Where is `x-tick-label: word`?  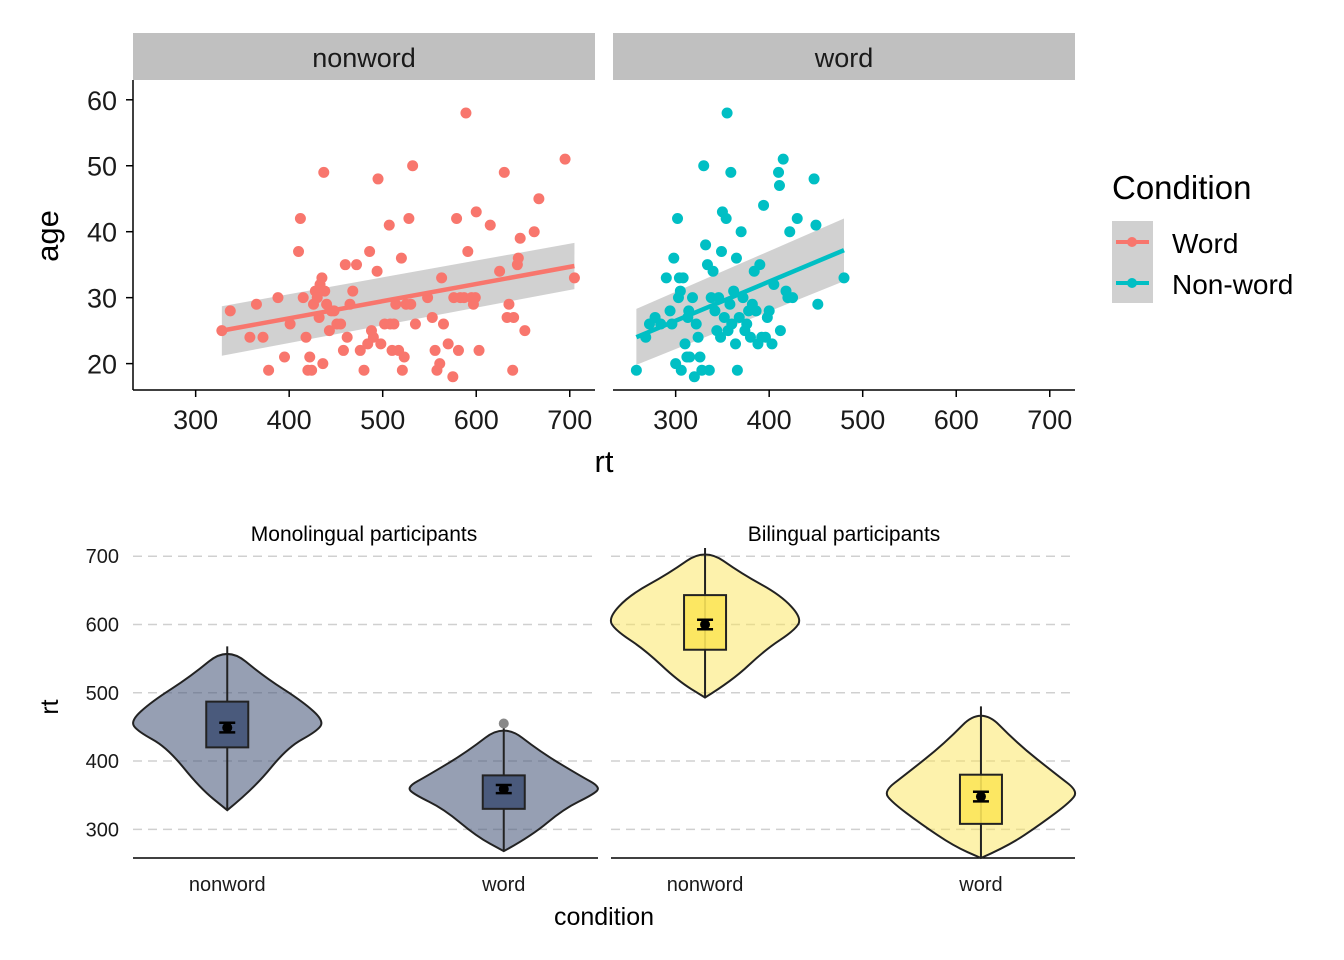 x-tick-label: word is located at coordinates (980, 885).